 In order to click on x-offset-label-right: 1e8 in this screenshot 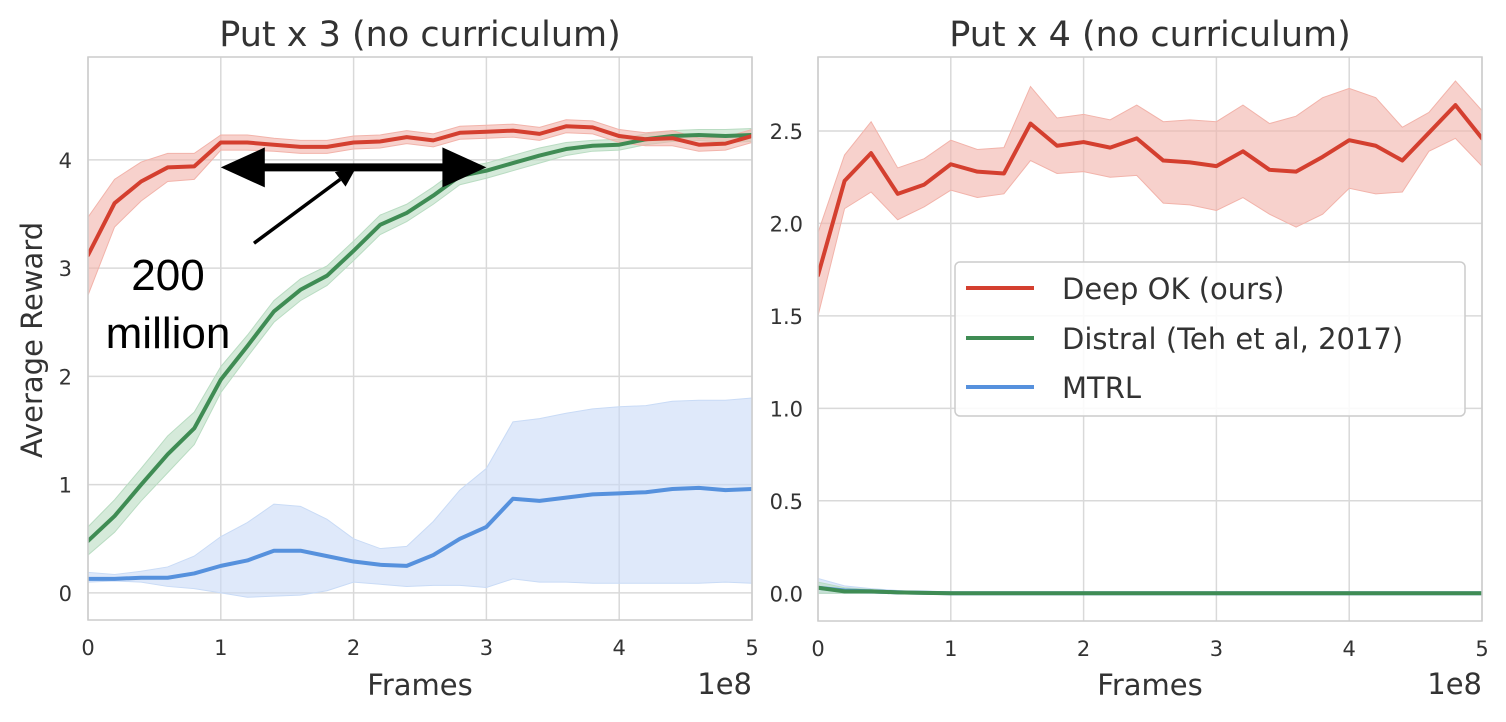, I will do `click(1454, 684)`.